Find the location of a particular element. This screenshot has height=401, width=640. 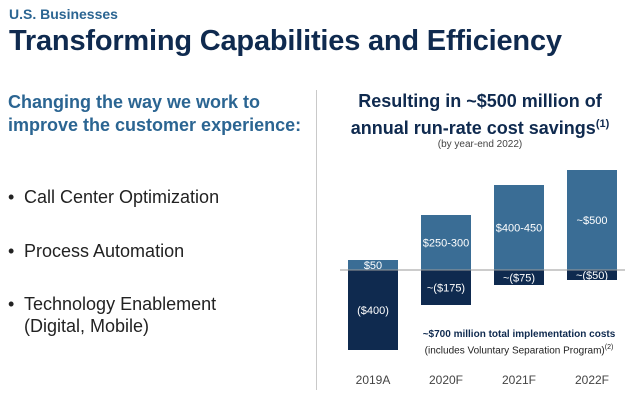

savings-value-label: $250-300 is located at coordinates (446, 244).